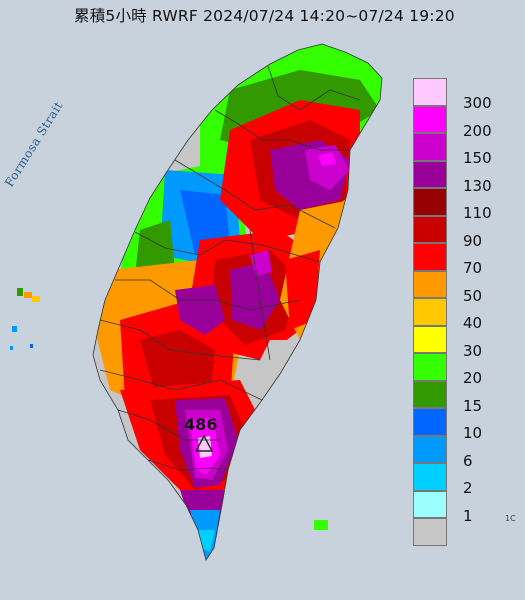  What do you see at coordinates (510, 518) in the screenshot?
I see `edge-text: 1C` at bounding box center [510, 518].